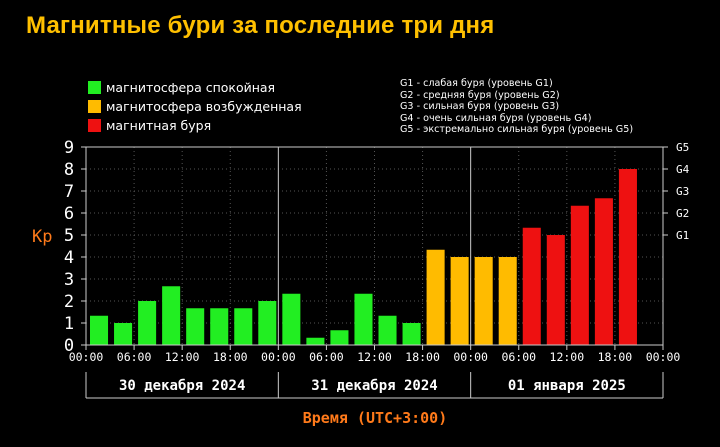 This screenshot has height=447, width=720. Describe the element at coordinates (94, 125) in the screenshot. I see `legend-swatch-storm` at that location.